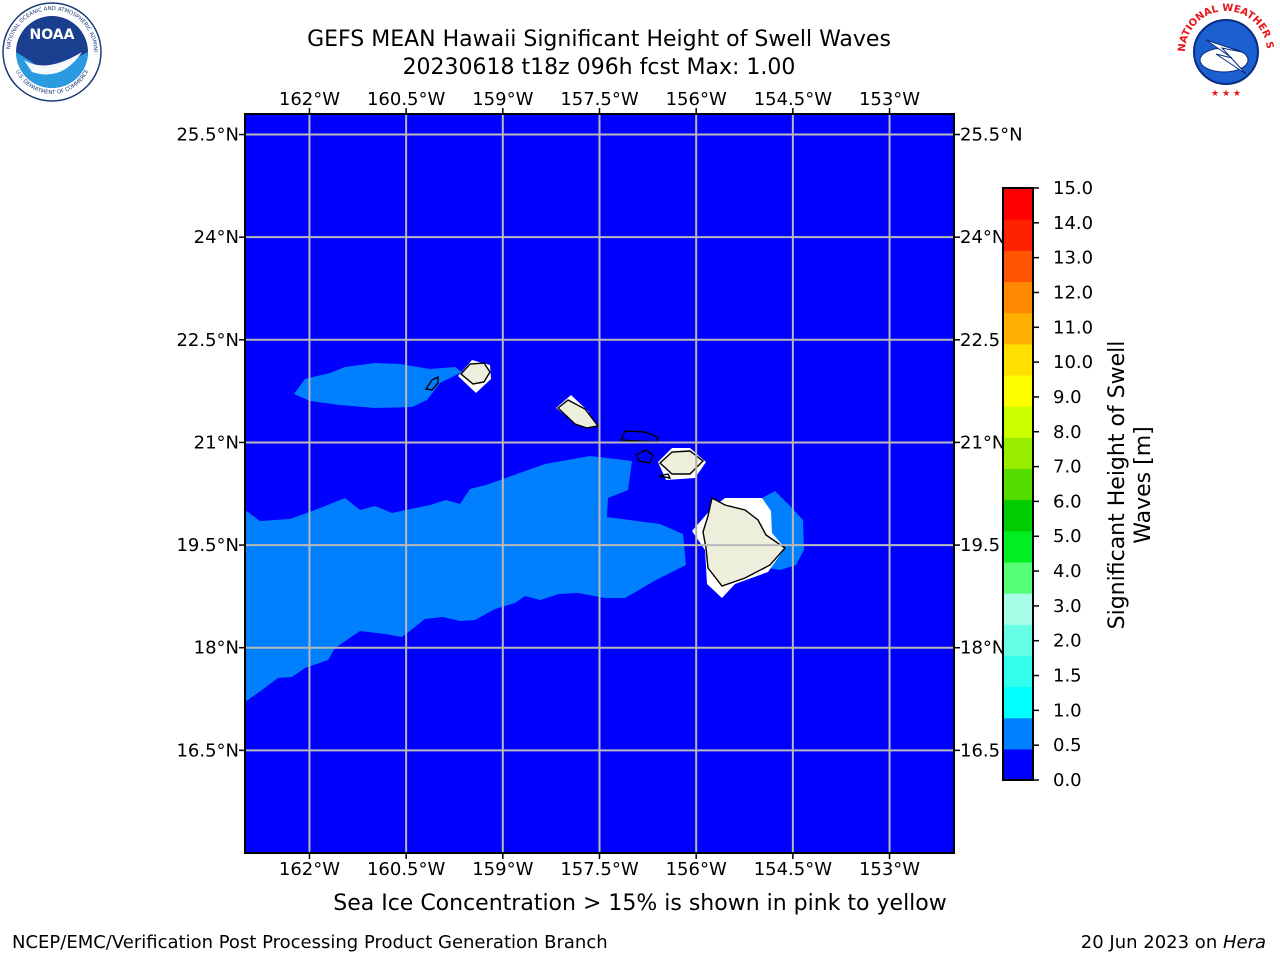  Describe the element at coordinates (216, 648) in the screenshot. I see `lat-tick-label-left: 18°N` at that location.